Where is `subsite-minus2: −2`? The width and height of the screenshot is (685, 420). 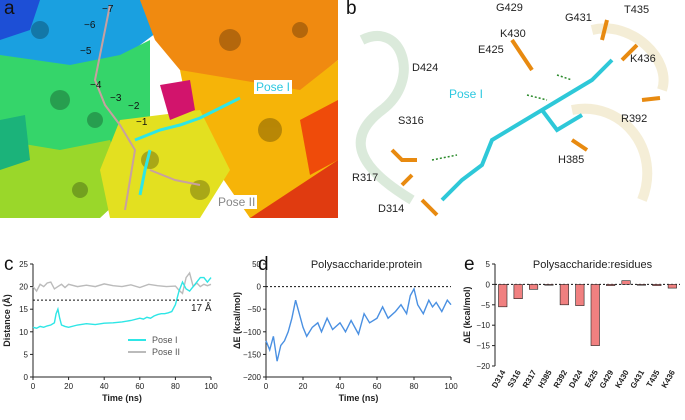 subsite-minus2: −2 is located at coordinates (134, 106).